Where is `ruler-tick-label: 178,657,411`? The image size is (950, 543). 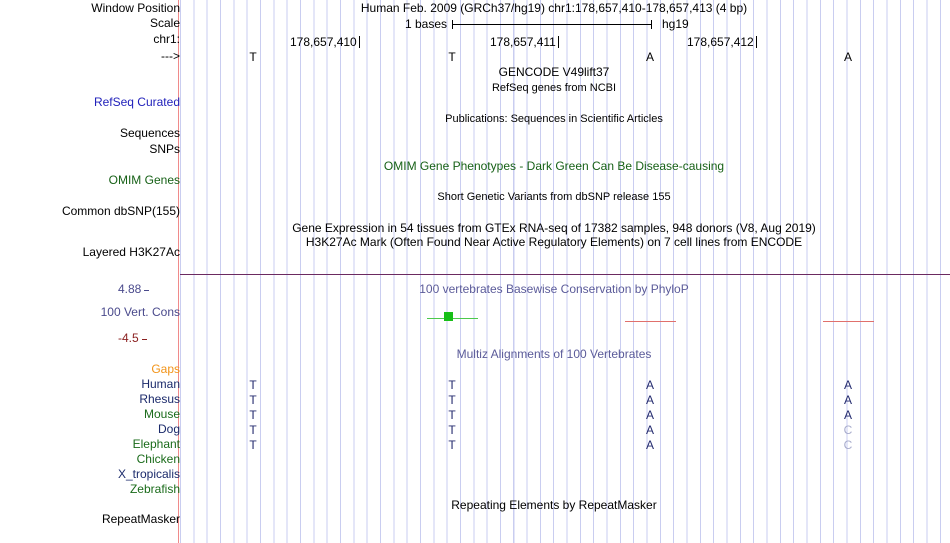
ruler-tick-label: 178,657,411 is located at coordinates (523, 42).